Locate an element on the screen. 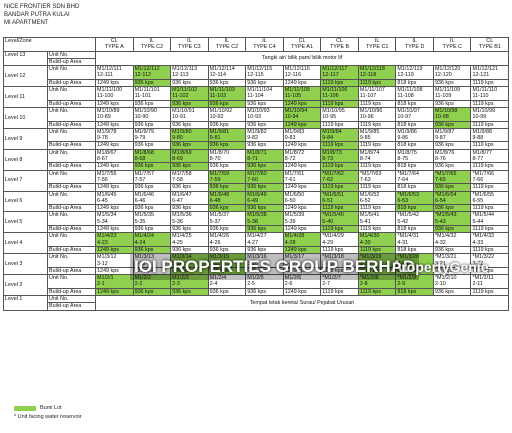 The width and height of the screenshot is (512, 433). unit-cell: M1/12/112 12-112 is located at coordinates (152, 72).